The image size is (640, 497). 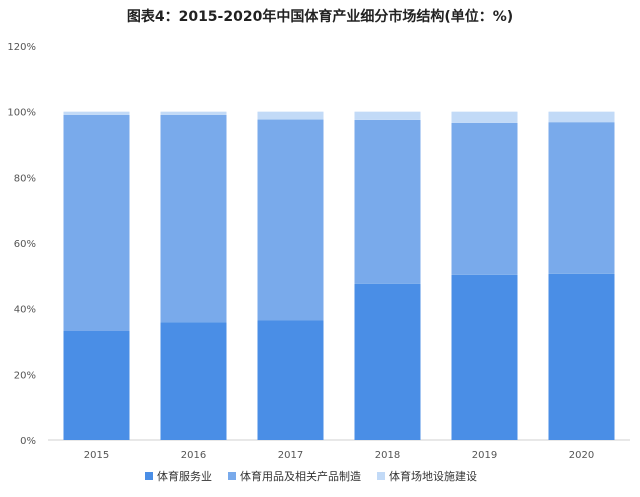 I want to click on y-tick-label: 100%, so click(x=21, y=113).